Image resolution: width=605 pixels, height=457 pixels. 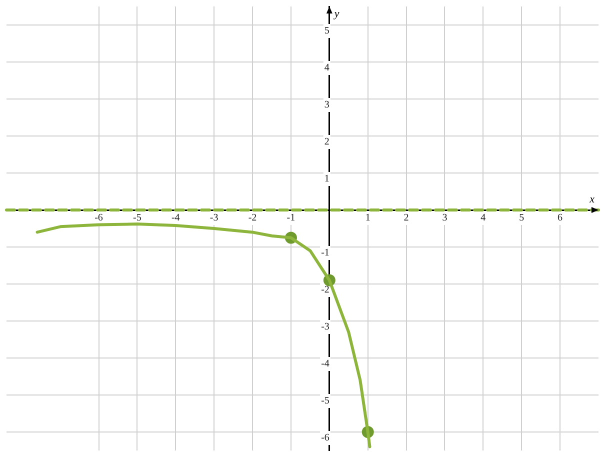 What do you see at coordinates (137, 218) in the screenshot?
I see `x-tick-label: -5` at bounding box center [137, 218].